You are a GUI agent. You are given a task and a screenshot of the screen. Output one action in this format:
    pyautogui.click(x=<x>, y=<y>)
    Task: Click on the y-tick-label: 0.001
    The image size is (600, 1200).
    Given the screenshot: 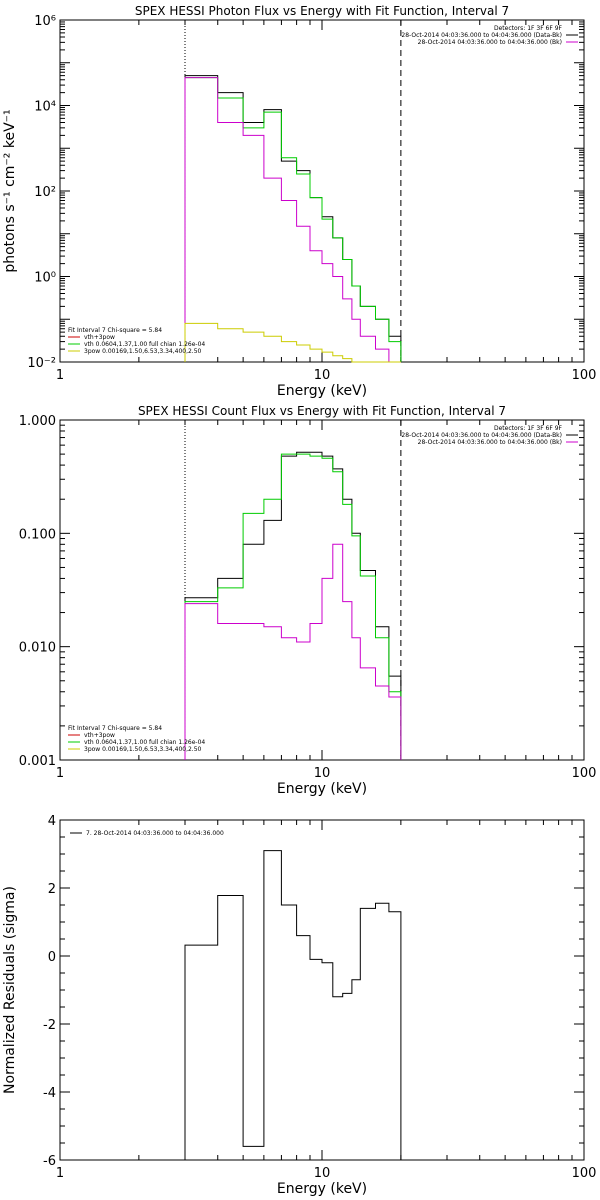 What is the action you would take?
    pyautogui.click(x=37, y=761)
    